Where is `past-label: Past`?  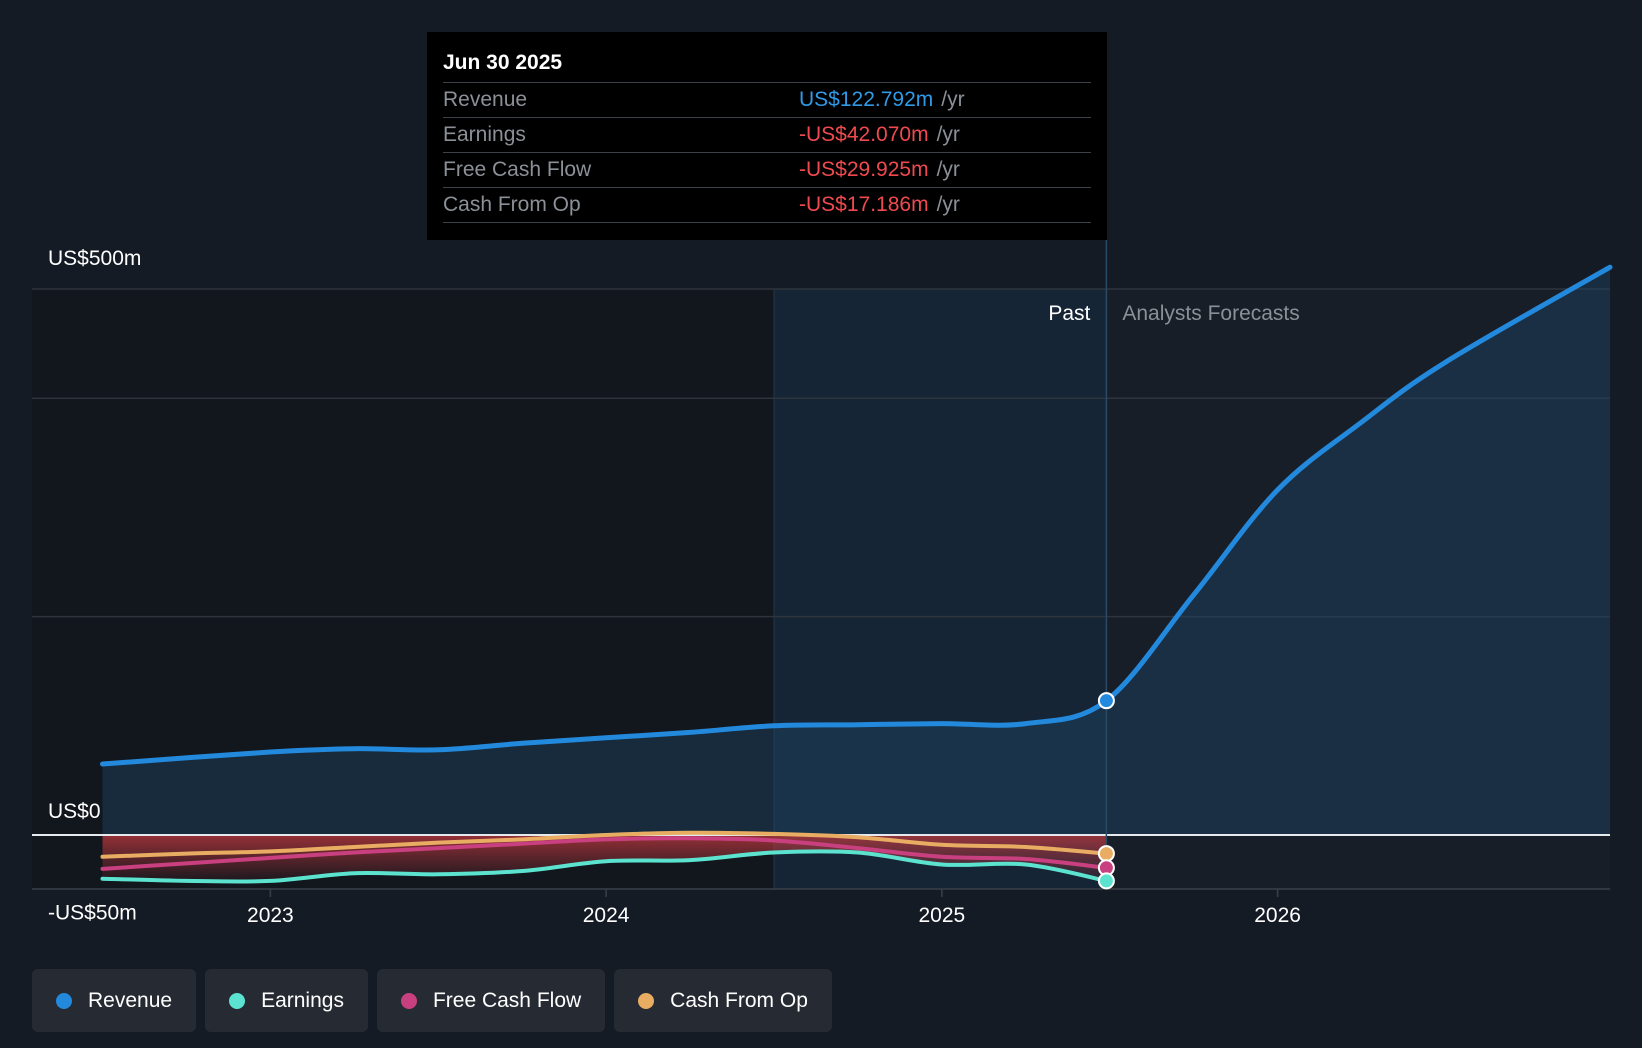 past-label: Past is located at coordinates (1069, 313).